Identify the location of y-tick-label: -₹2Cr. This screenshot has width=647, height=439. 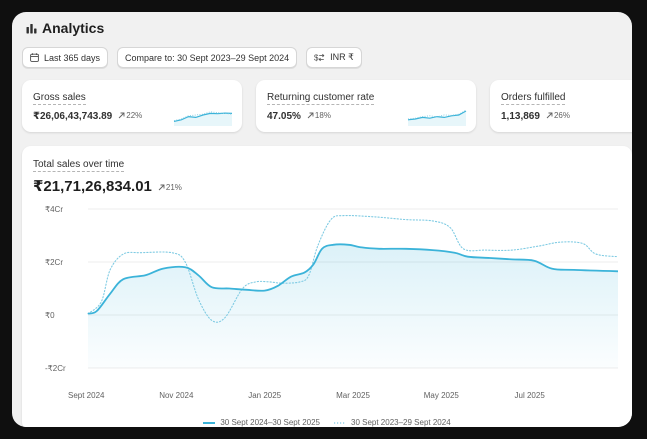
(55, 368).